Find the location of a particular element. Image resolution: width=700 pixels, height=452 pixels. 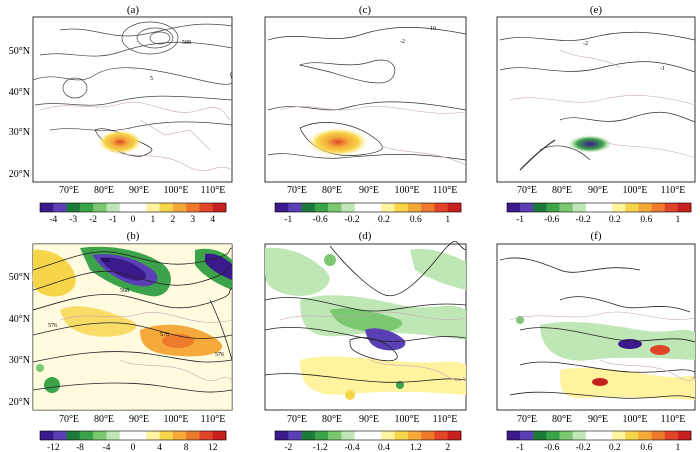

colorbar-tick-label: 3 is located at coordinates (192, 220).